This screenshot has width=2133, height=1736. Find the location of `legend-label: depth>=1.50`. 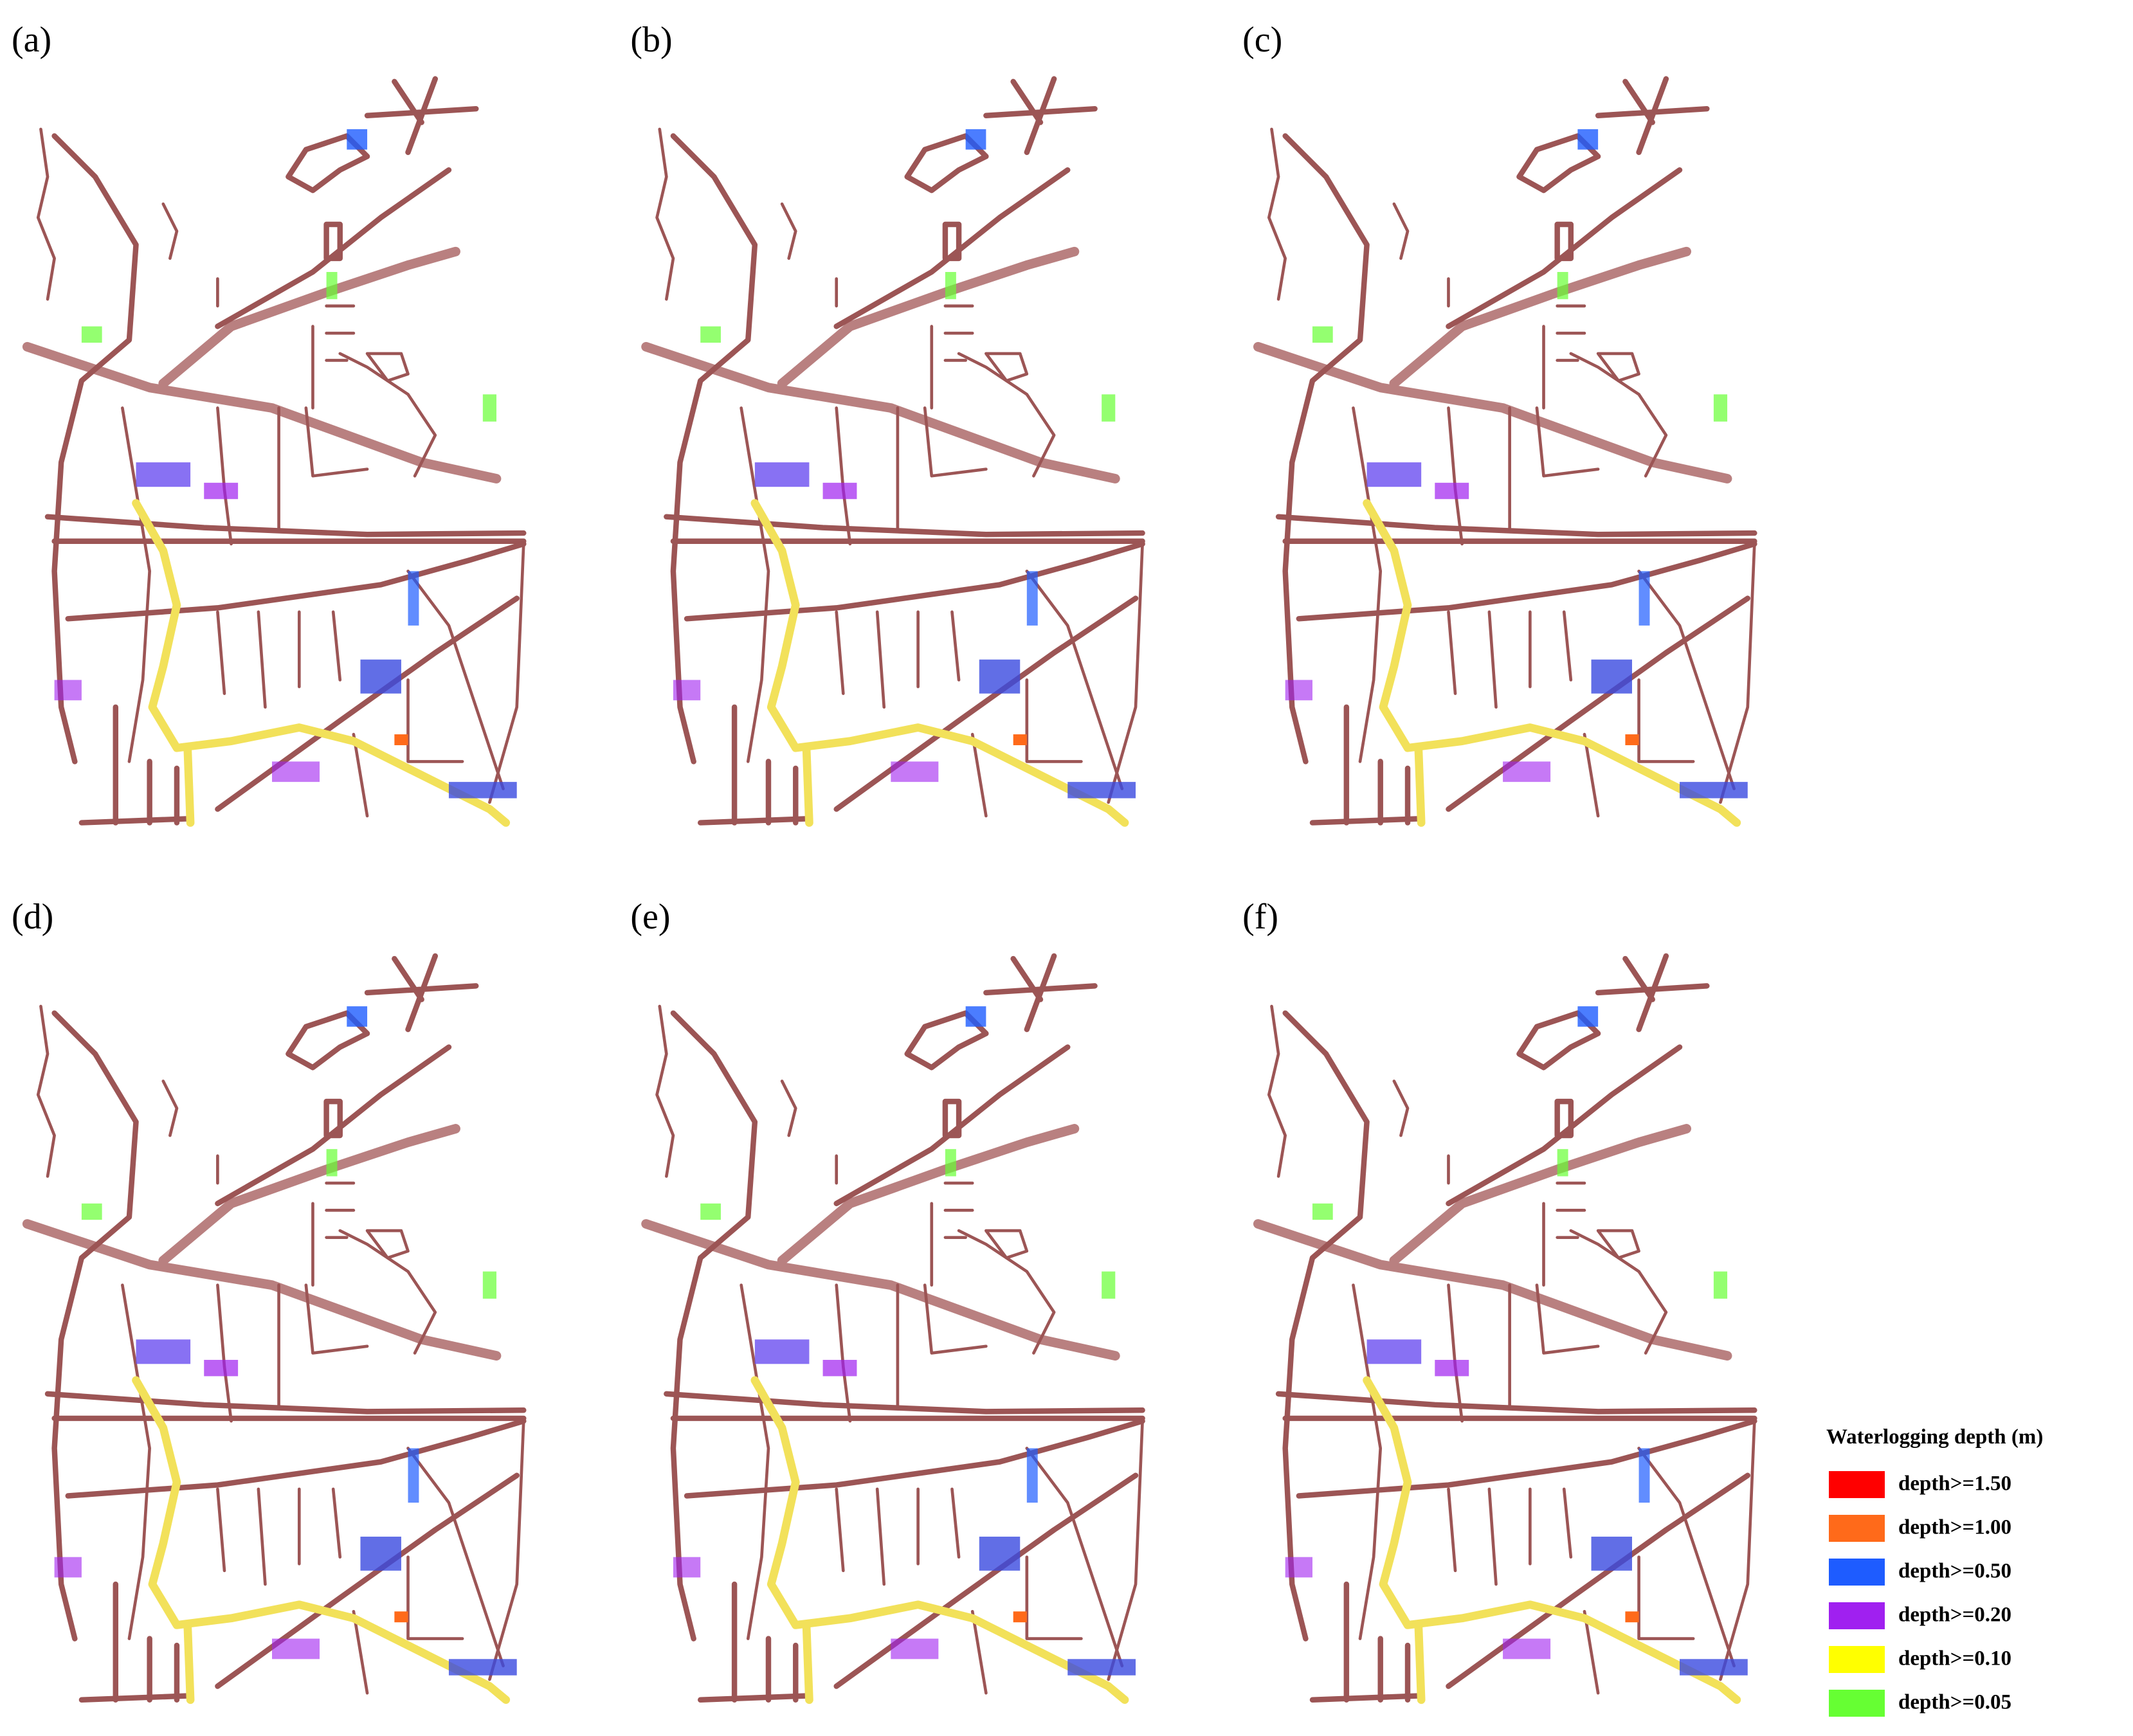

legend-label: depth>=1.50 is located at coordinates (1954, 1484).